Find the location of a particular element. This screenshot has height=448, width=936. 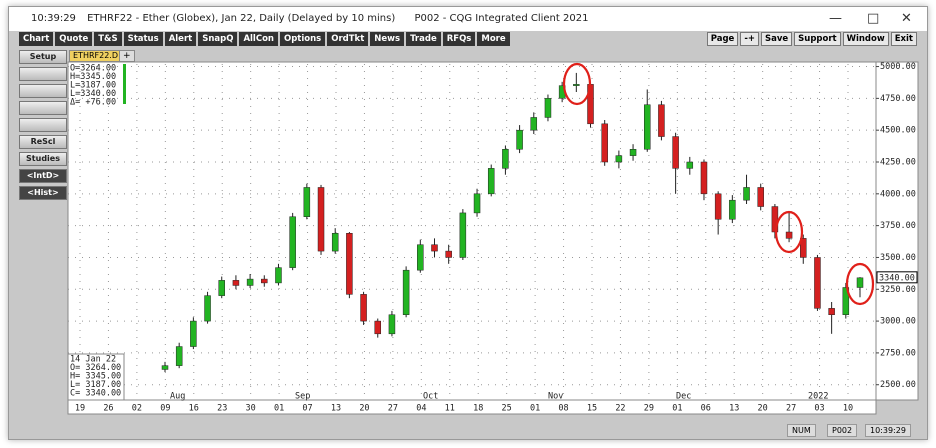

month-label: Nov is located at coordinates (555, 397).